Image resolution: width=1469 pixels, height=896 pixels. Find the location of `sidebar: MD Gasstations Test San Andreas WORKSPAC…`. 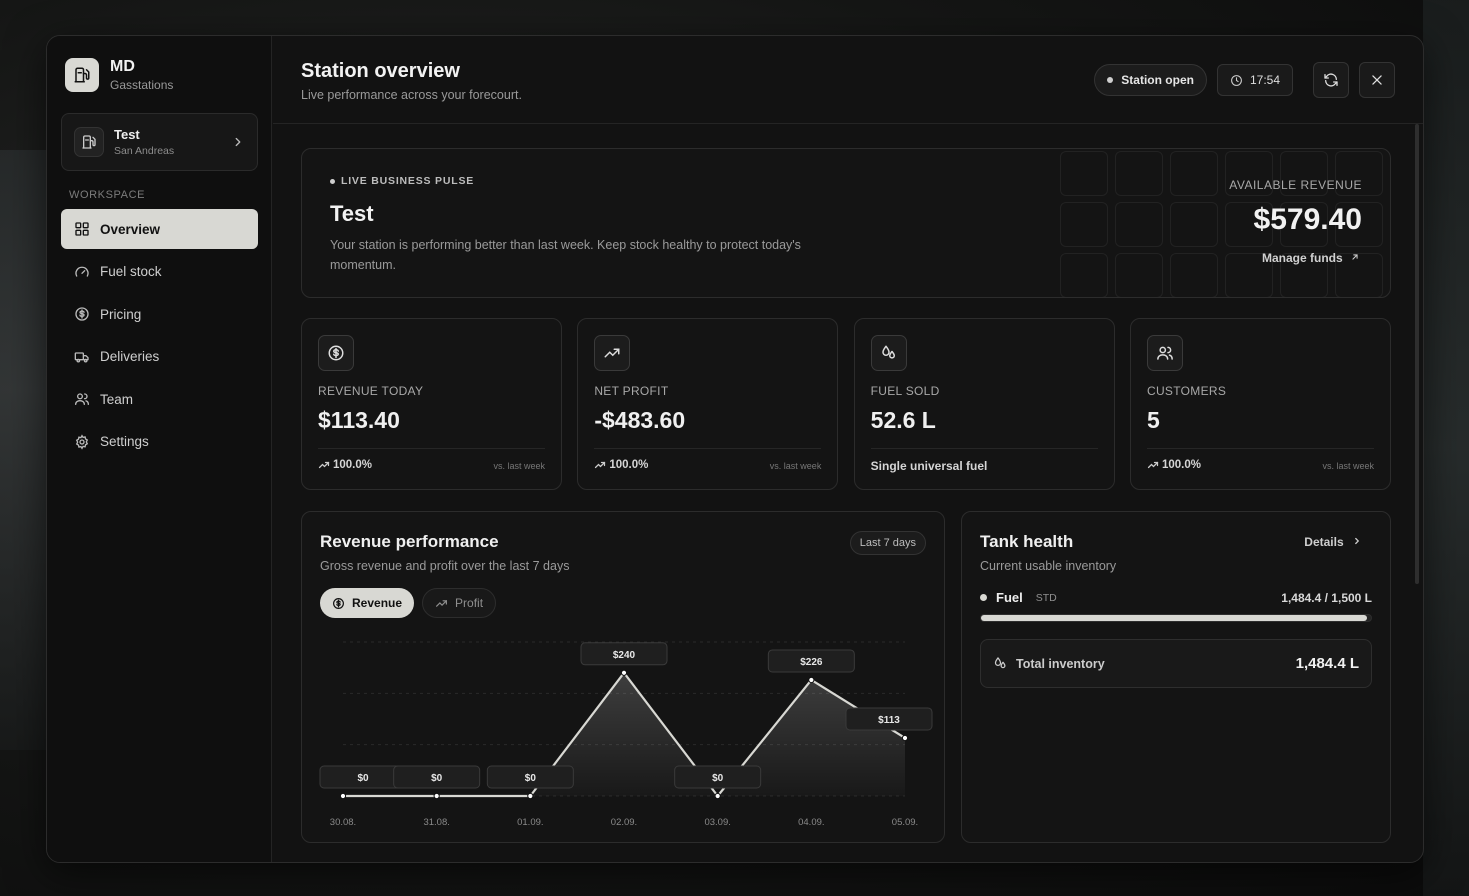

sidebar: MD Gasstations Test San Andreas WORKSPAC… is located at coordinates (159, 449).